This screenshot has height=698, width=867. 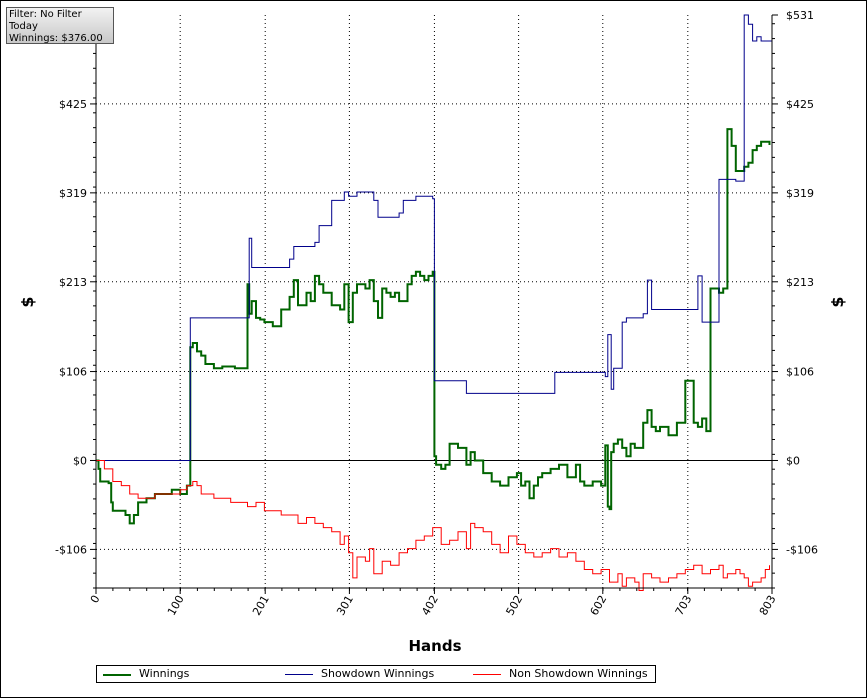 I want to click on y-tick-label-left: $425, so click(x=73, y=104).